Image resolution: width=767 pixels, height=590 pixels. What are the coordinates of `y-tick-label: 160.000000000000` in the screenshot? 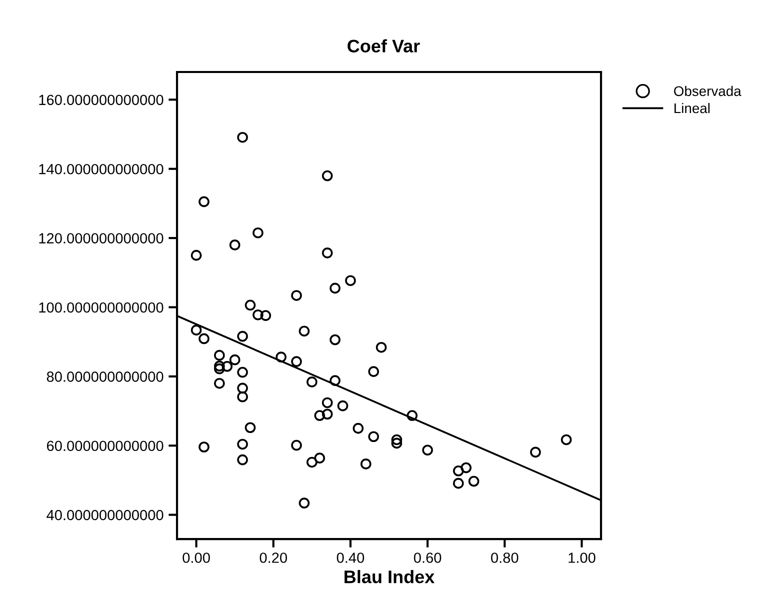 It's located at (101, 100).